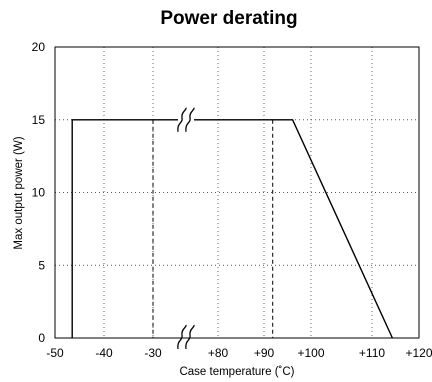  What do you see at coordinates (39, 47) in the screenshot?
I see `y-tick-label: 20` at bounding box center [39, 47].